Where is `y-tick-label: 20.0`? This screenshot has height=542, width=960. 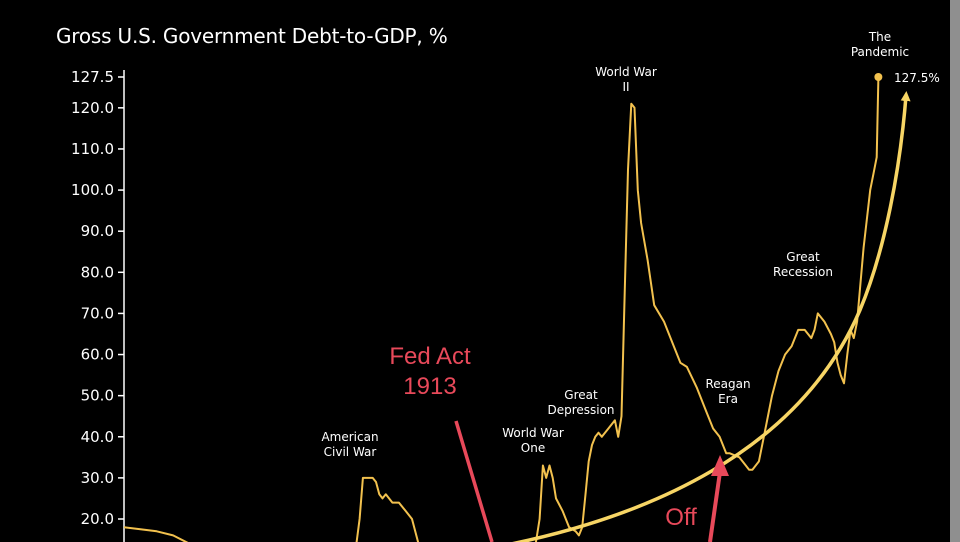 y-tick-label: 20.0 is located at coordinates (97, 519).